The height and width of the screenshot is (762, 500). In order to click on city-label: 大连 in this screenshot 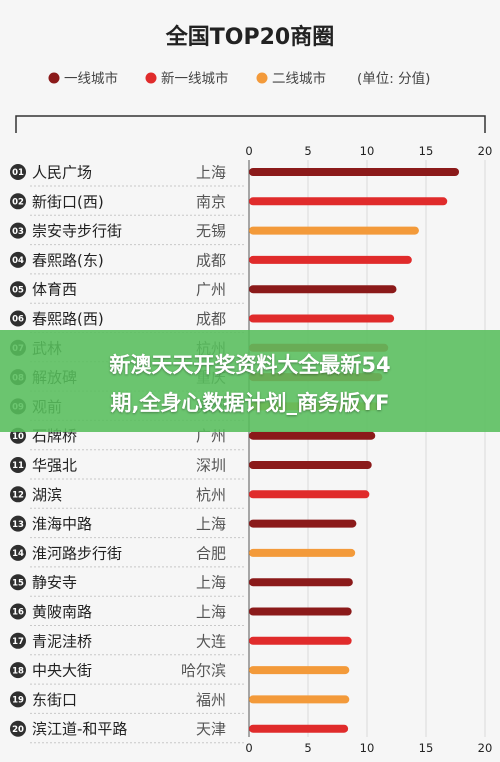, I will do `click(211, 641)`.